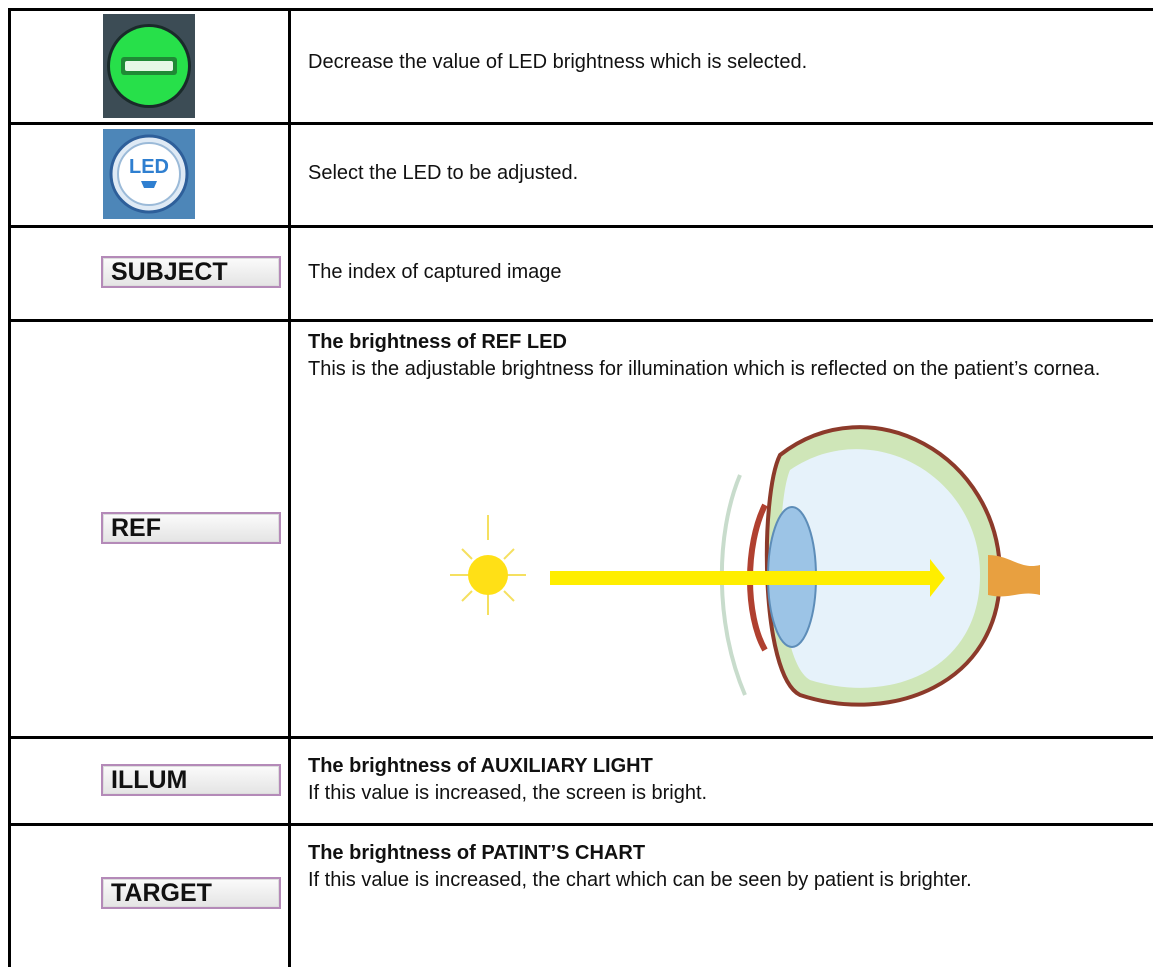 The image size is (1153, 967). What do you see at coordinates (191, 272) in the screenshot?
I see `field-label: SUBJECT` at bounding box center [191, 272].